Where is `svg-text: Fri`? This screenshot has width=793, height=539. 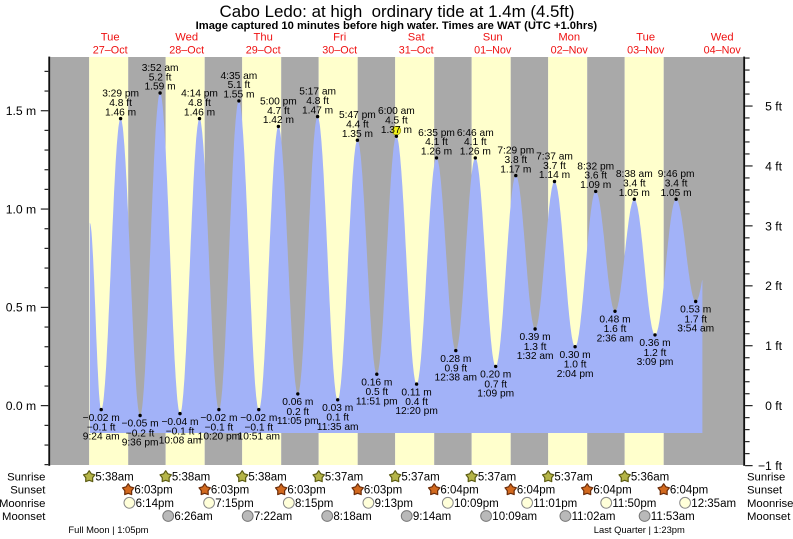
svg-text: Fri is located at coordinates (339, 38).